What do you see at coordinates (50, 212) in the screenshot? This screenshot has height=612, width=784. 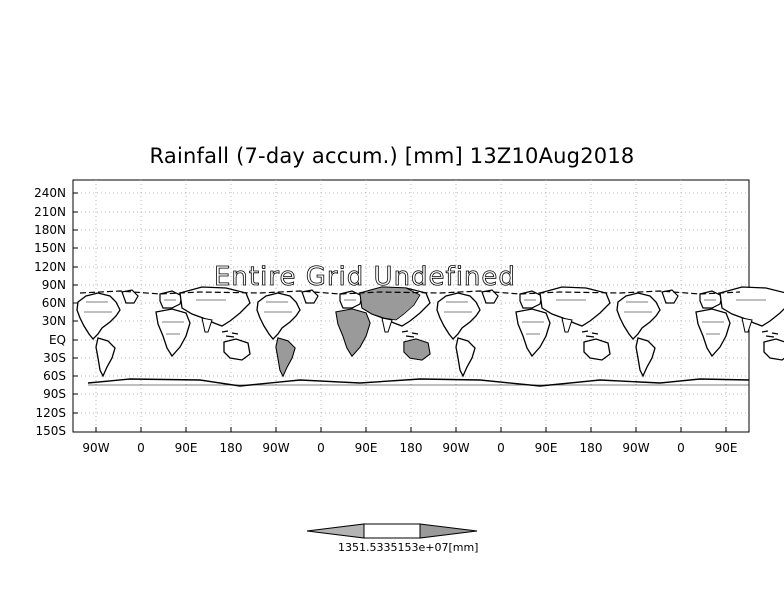 I see `y-tick-label: 210N` at bounding box center [50, 212].